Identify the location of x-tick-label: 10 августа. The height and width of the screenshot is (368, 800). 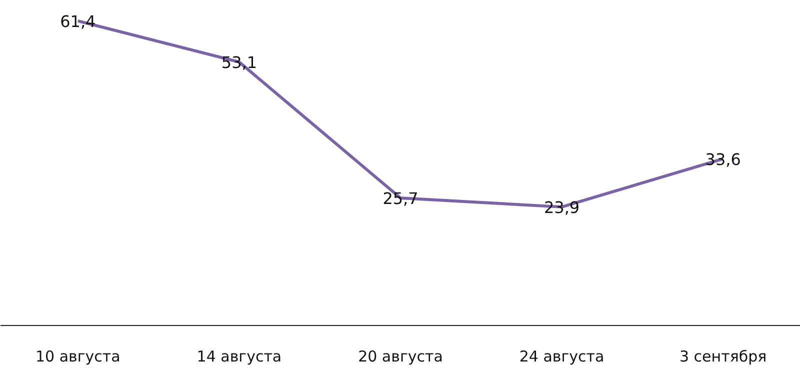
(78, 357).